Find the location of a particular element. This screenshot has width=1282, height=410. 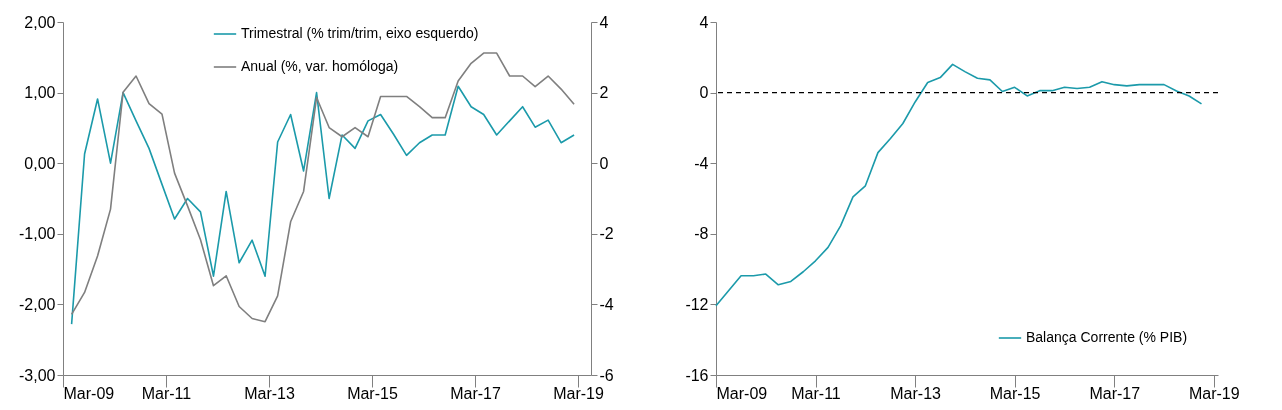

y-tick-label: -4 is located at coordinates (701, 163).